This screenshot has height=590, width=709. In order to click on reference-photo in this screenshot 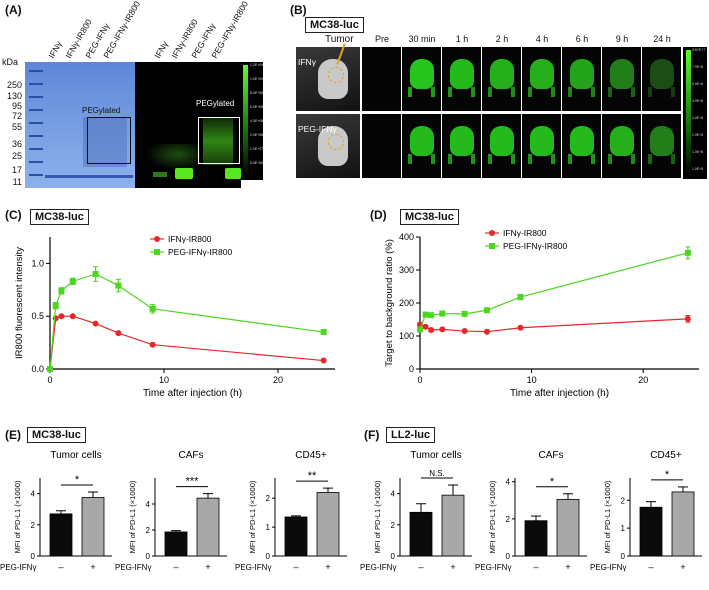, I will do `click(328, 79)`.